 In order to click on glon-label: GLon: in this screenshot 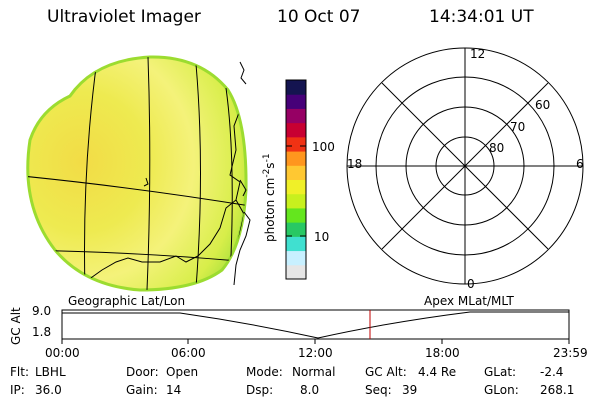, I will do `click(501, 390)`.